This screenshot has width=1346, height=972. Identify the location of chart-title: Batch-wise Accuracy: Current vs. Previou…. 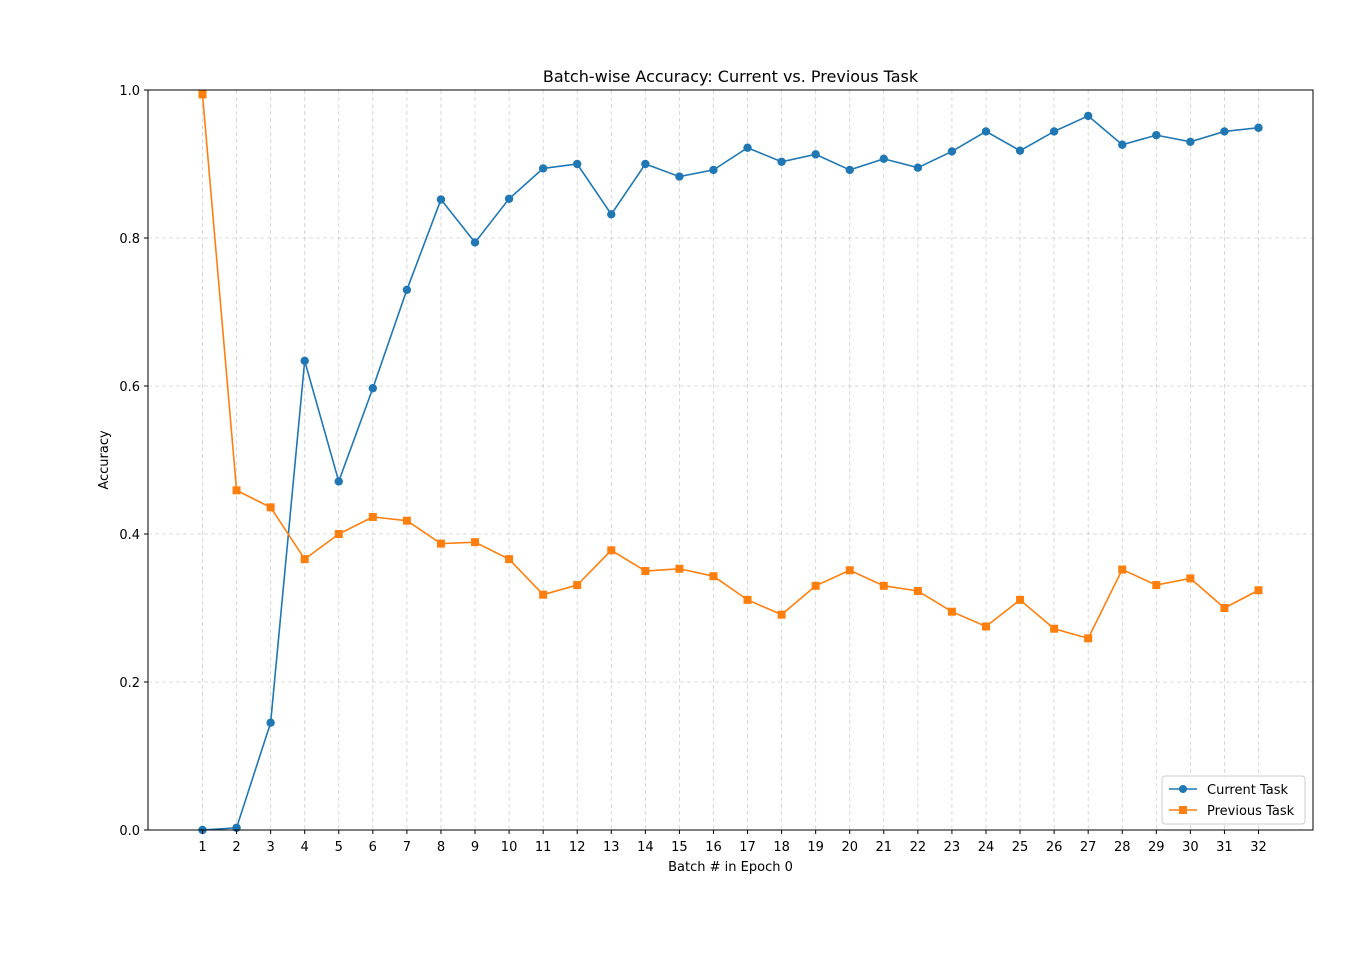
(731, 76).